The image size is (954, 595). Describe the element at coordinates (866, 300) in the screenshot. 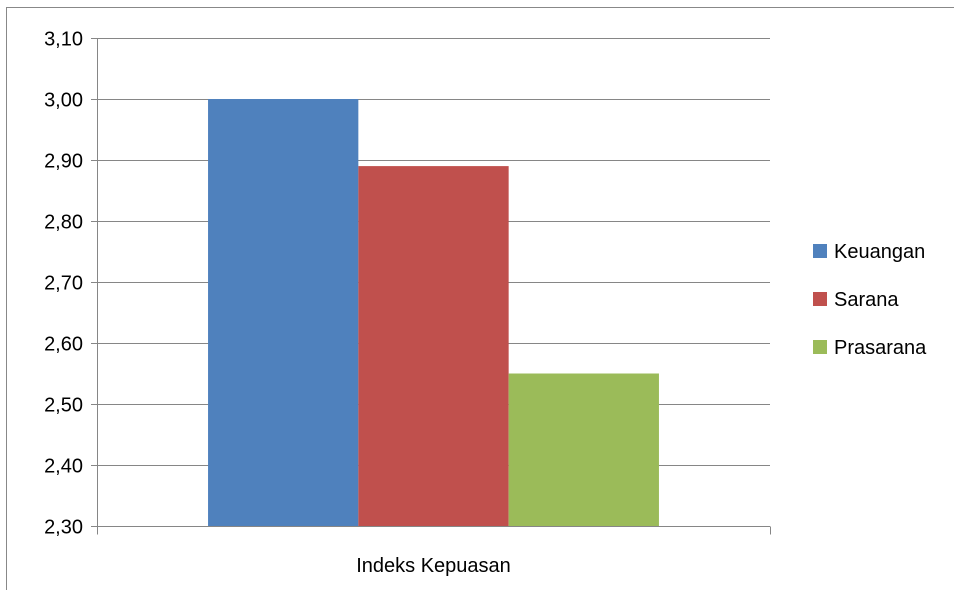

I see `legend-label: Sarana` at that location.